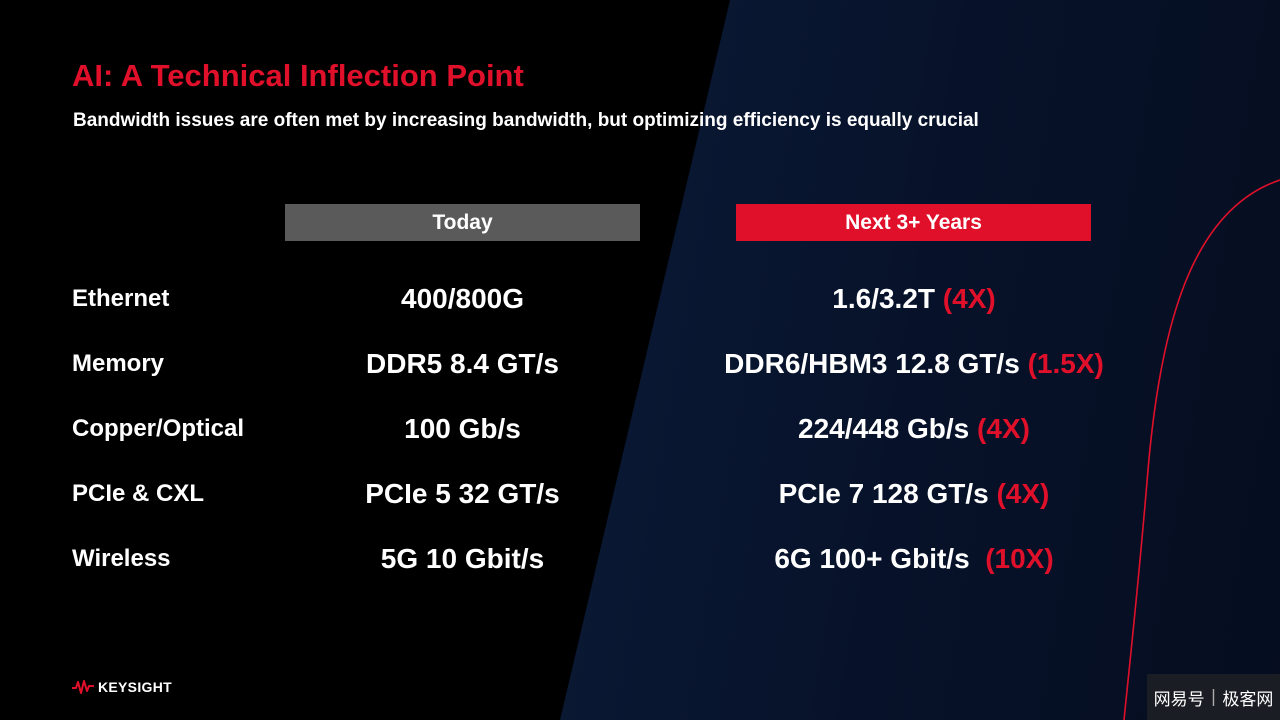 The height and width of the screenshot is (720, 1280). I want to click on next-value-text: 224/448 Gb/s, so click(888, 428).